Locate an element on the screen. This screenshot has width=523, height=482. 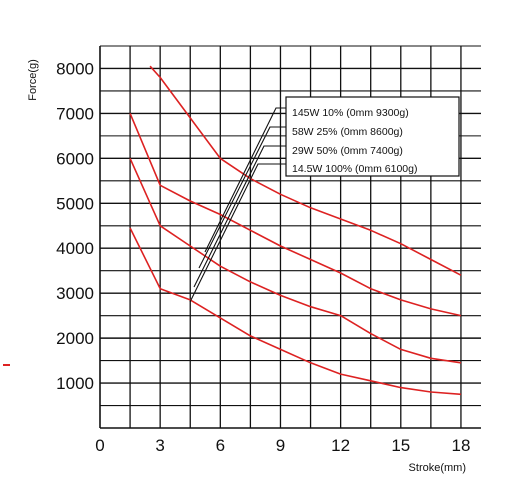
legend-box is located at coordinates (372, 136).